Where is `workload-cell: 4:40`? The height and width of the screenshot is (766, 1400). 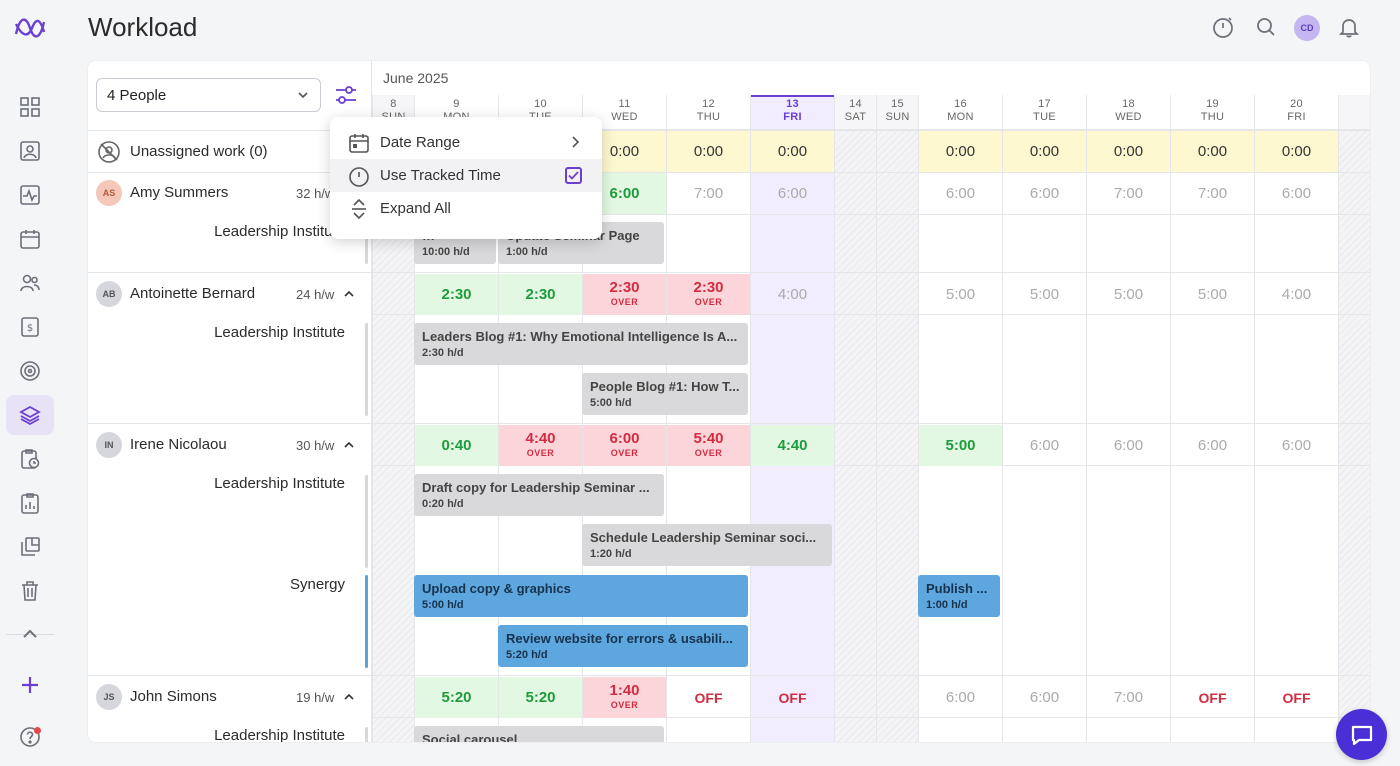 workload-cell: 4:40 is located at coordinates (792, 445).